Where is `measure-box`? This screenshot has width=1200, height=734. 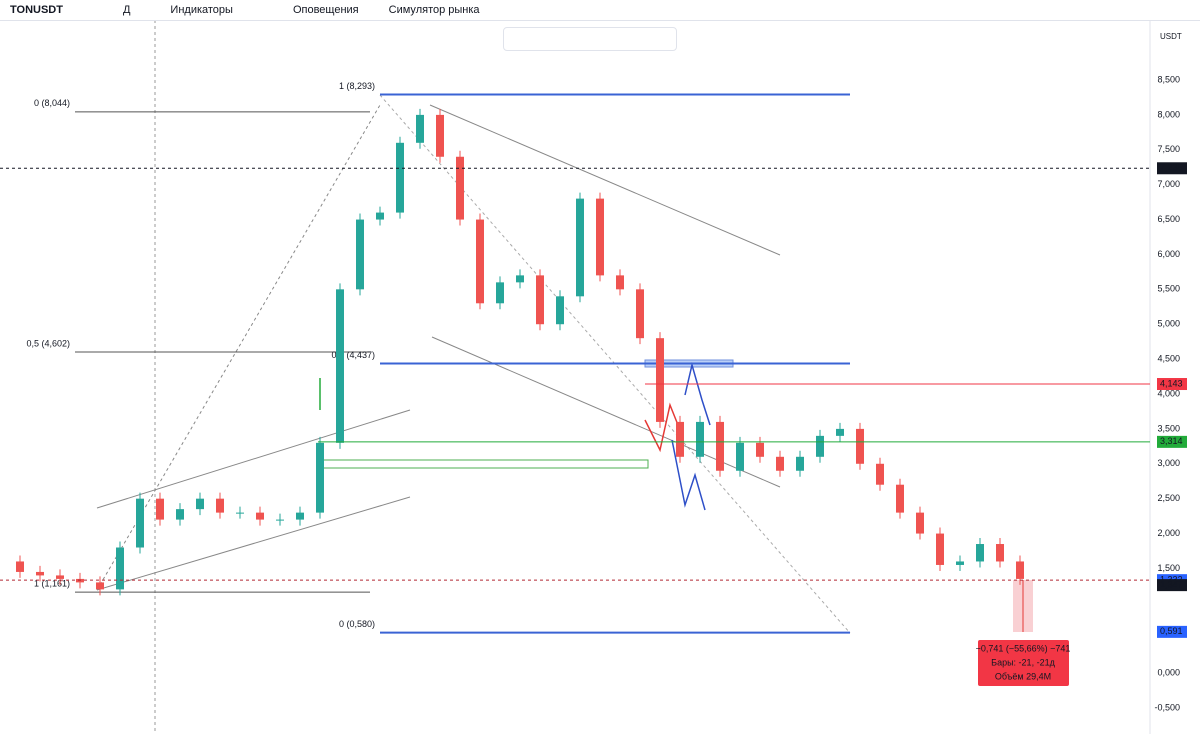
measure-box is located at coordinates (1023, 663).